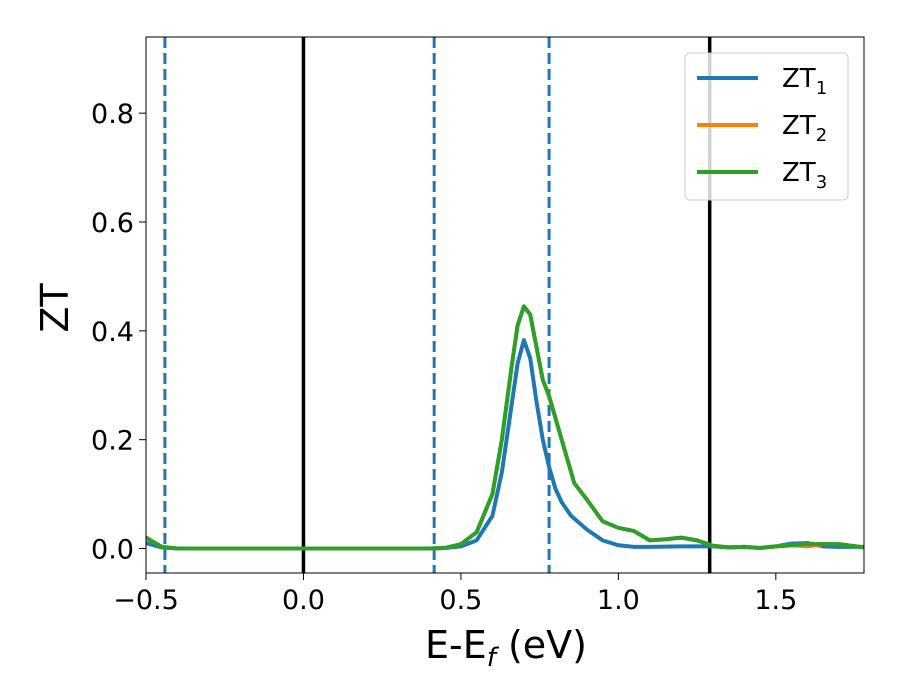  I want to click on x-tick-label: 1.5, so click(775, 600).